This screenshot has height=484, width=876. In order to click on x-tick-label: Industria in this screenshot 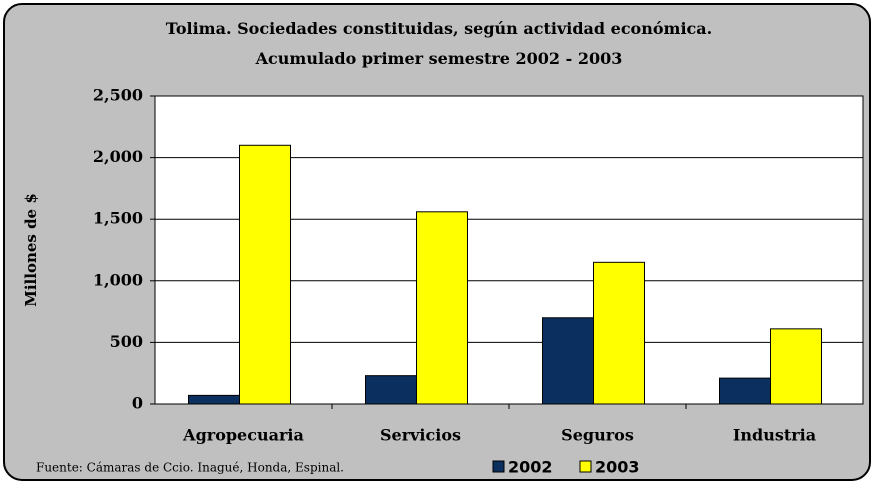, I will do `click(774, 435)`.